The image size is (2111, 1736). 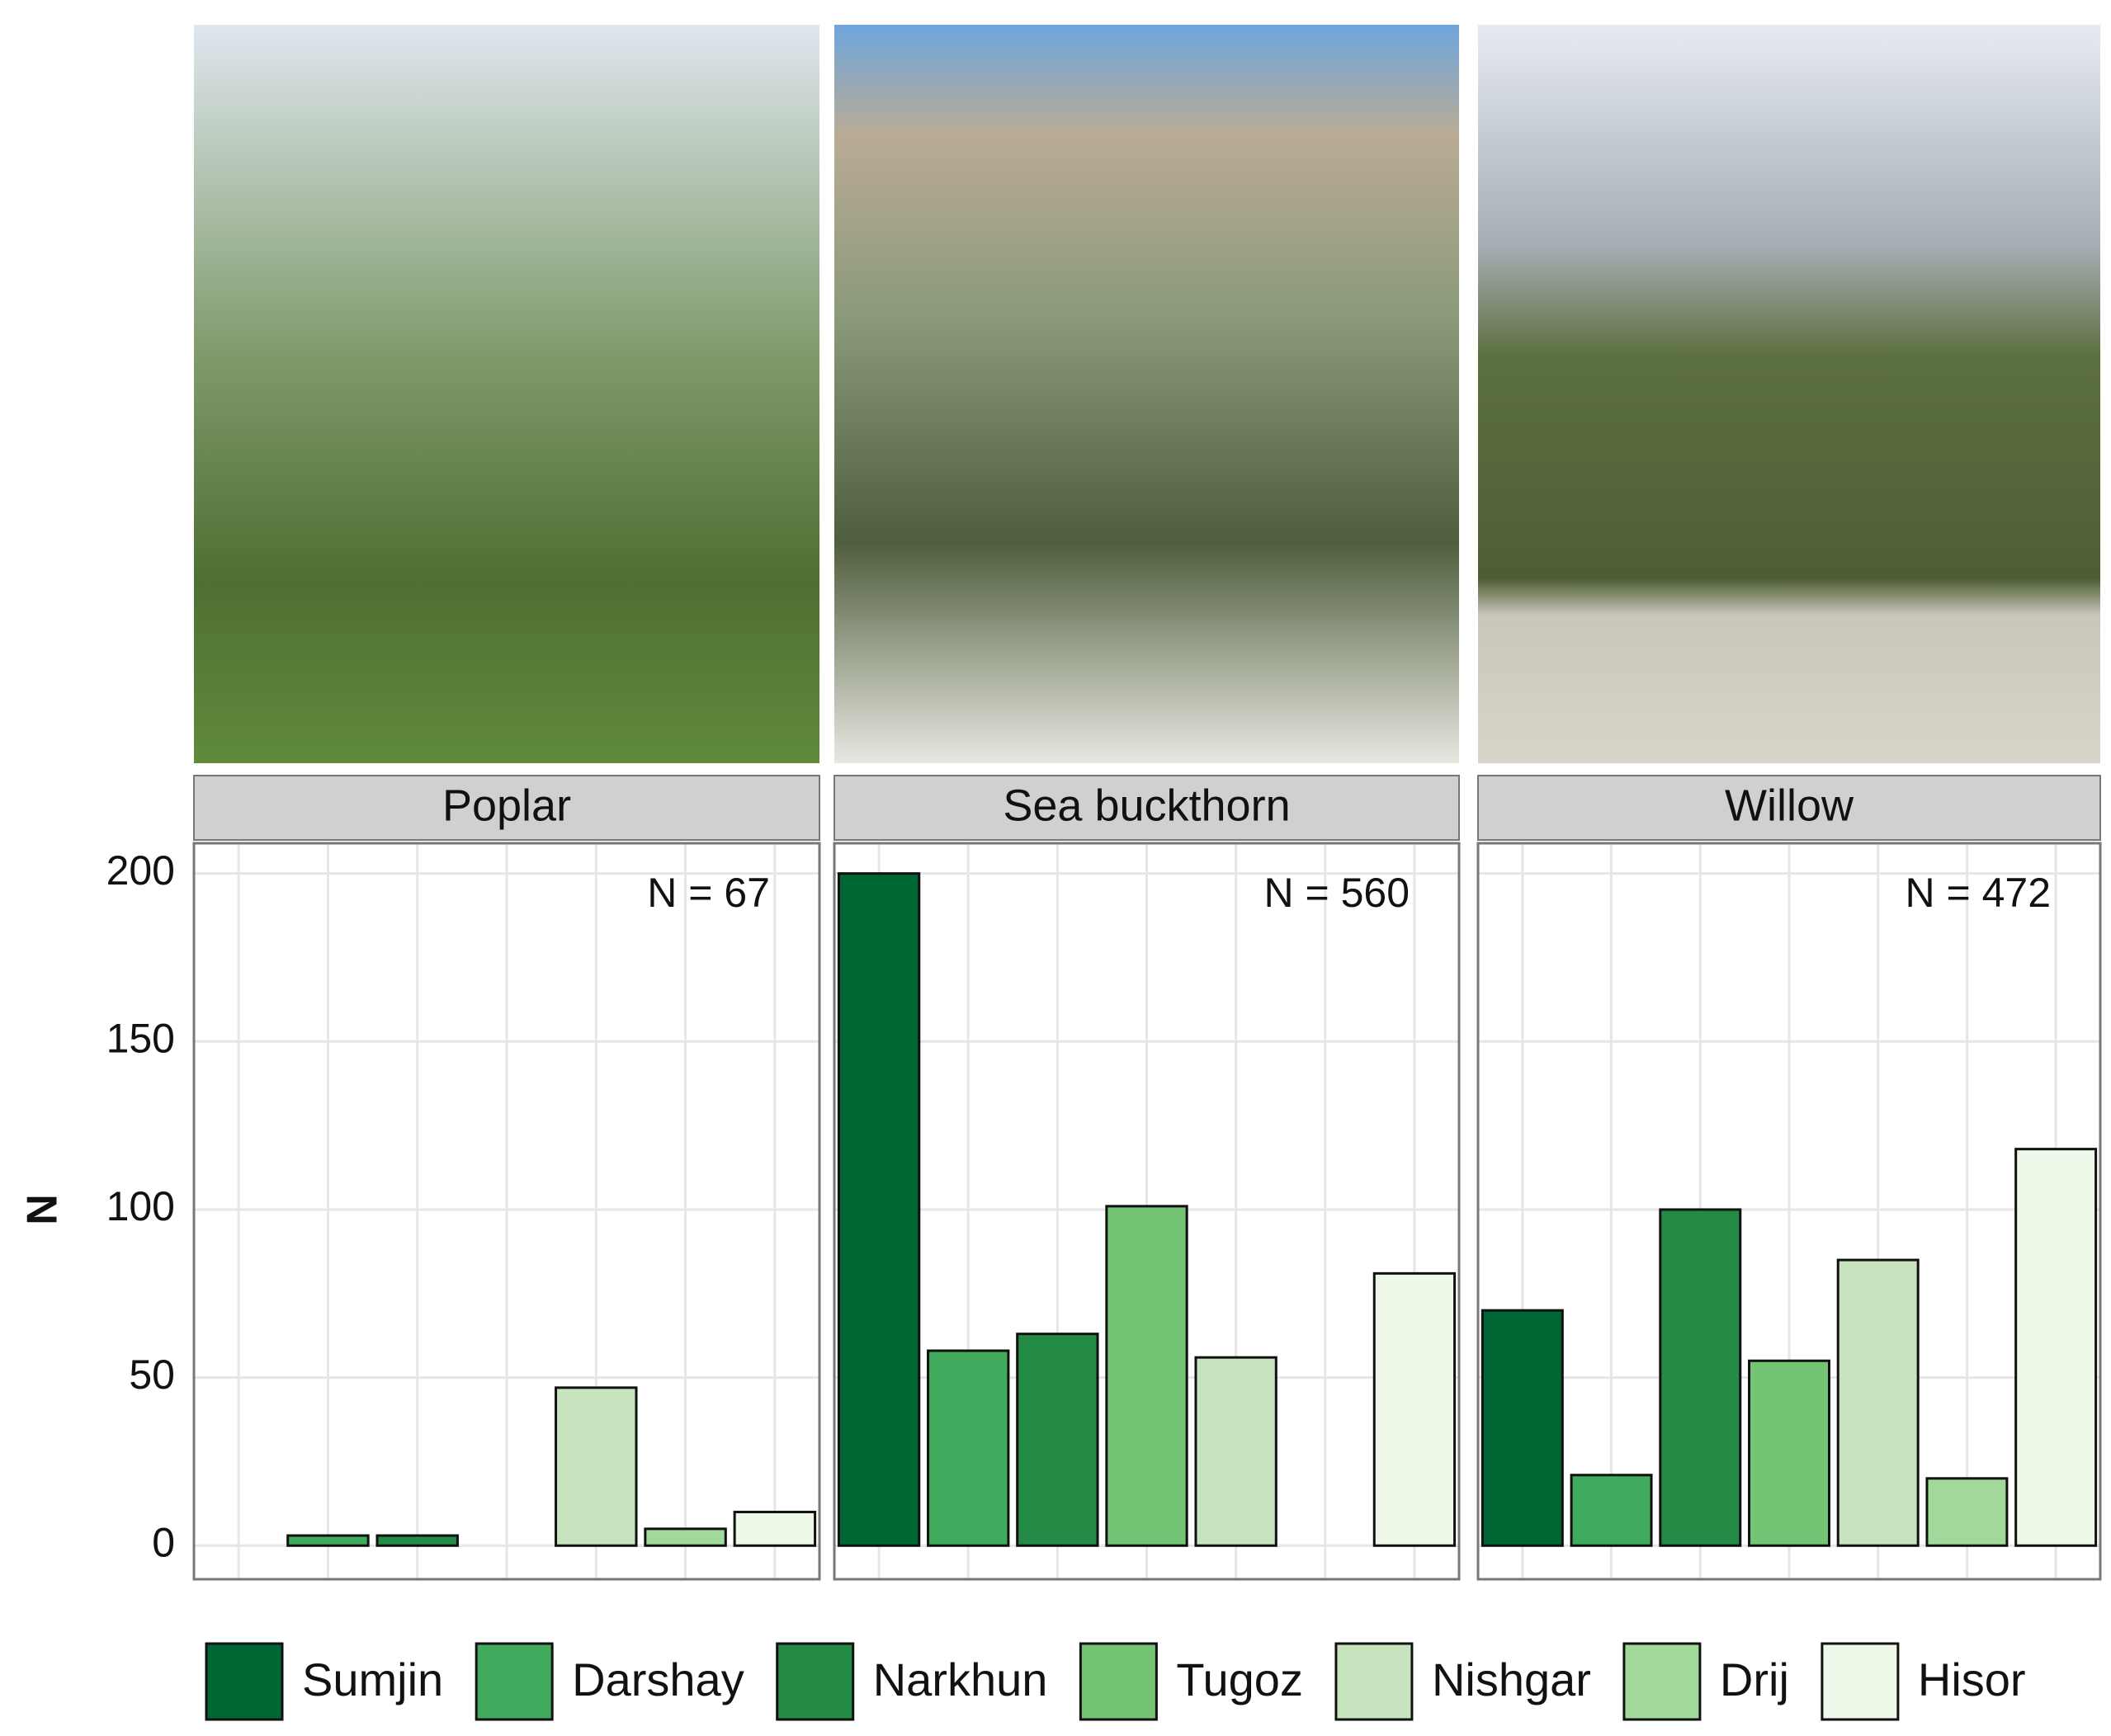 I want to click on legend-label: Drij, so click(x=1754, y=1679).